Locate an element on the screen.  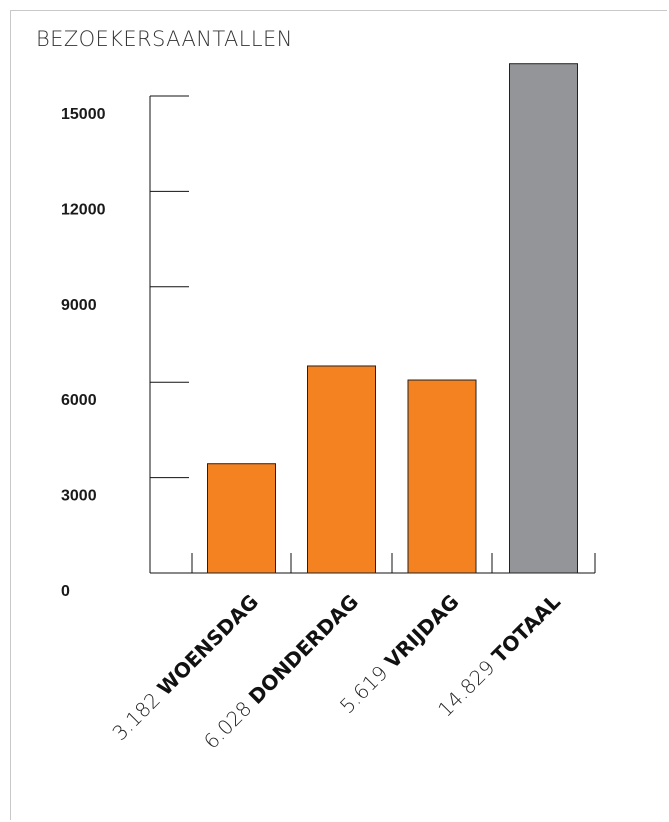
y-tick-label: 12000 is located at coordinates (83, 209).